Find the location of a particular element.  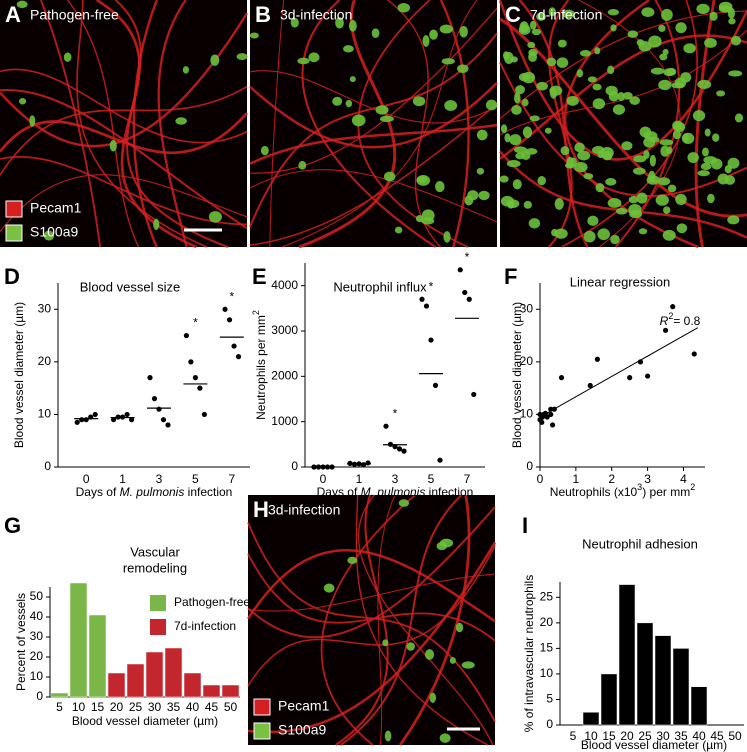

panel-letter: G is located at coordinates (12, 525).